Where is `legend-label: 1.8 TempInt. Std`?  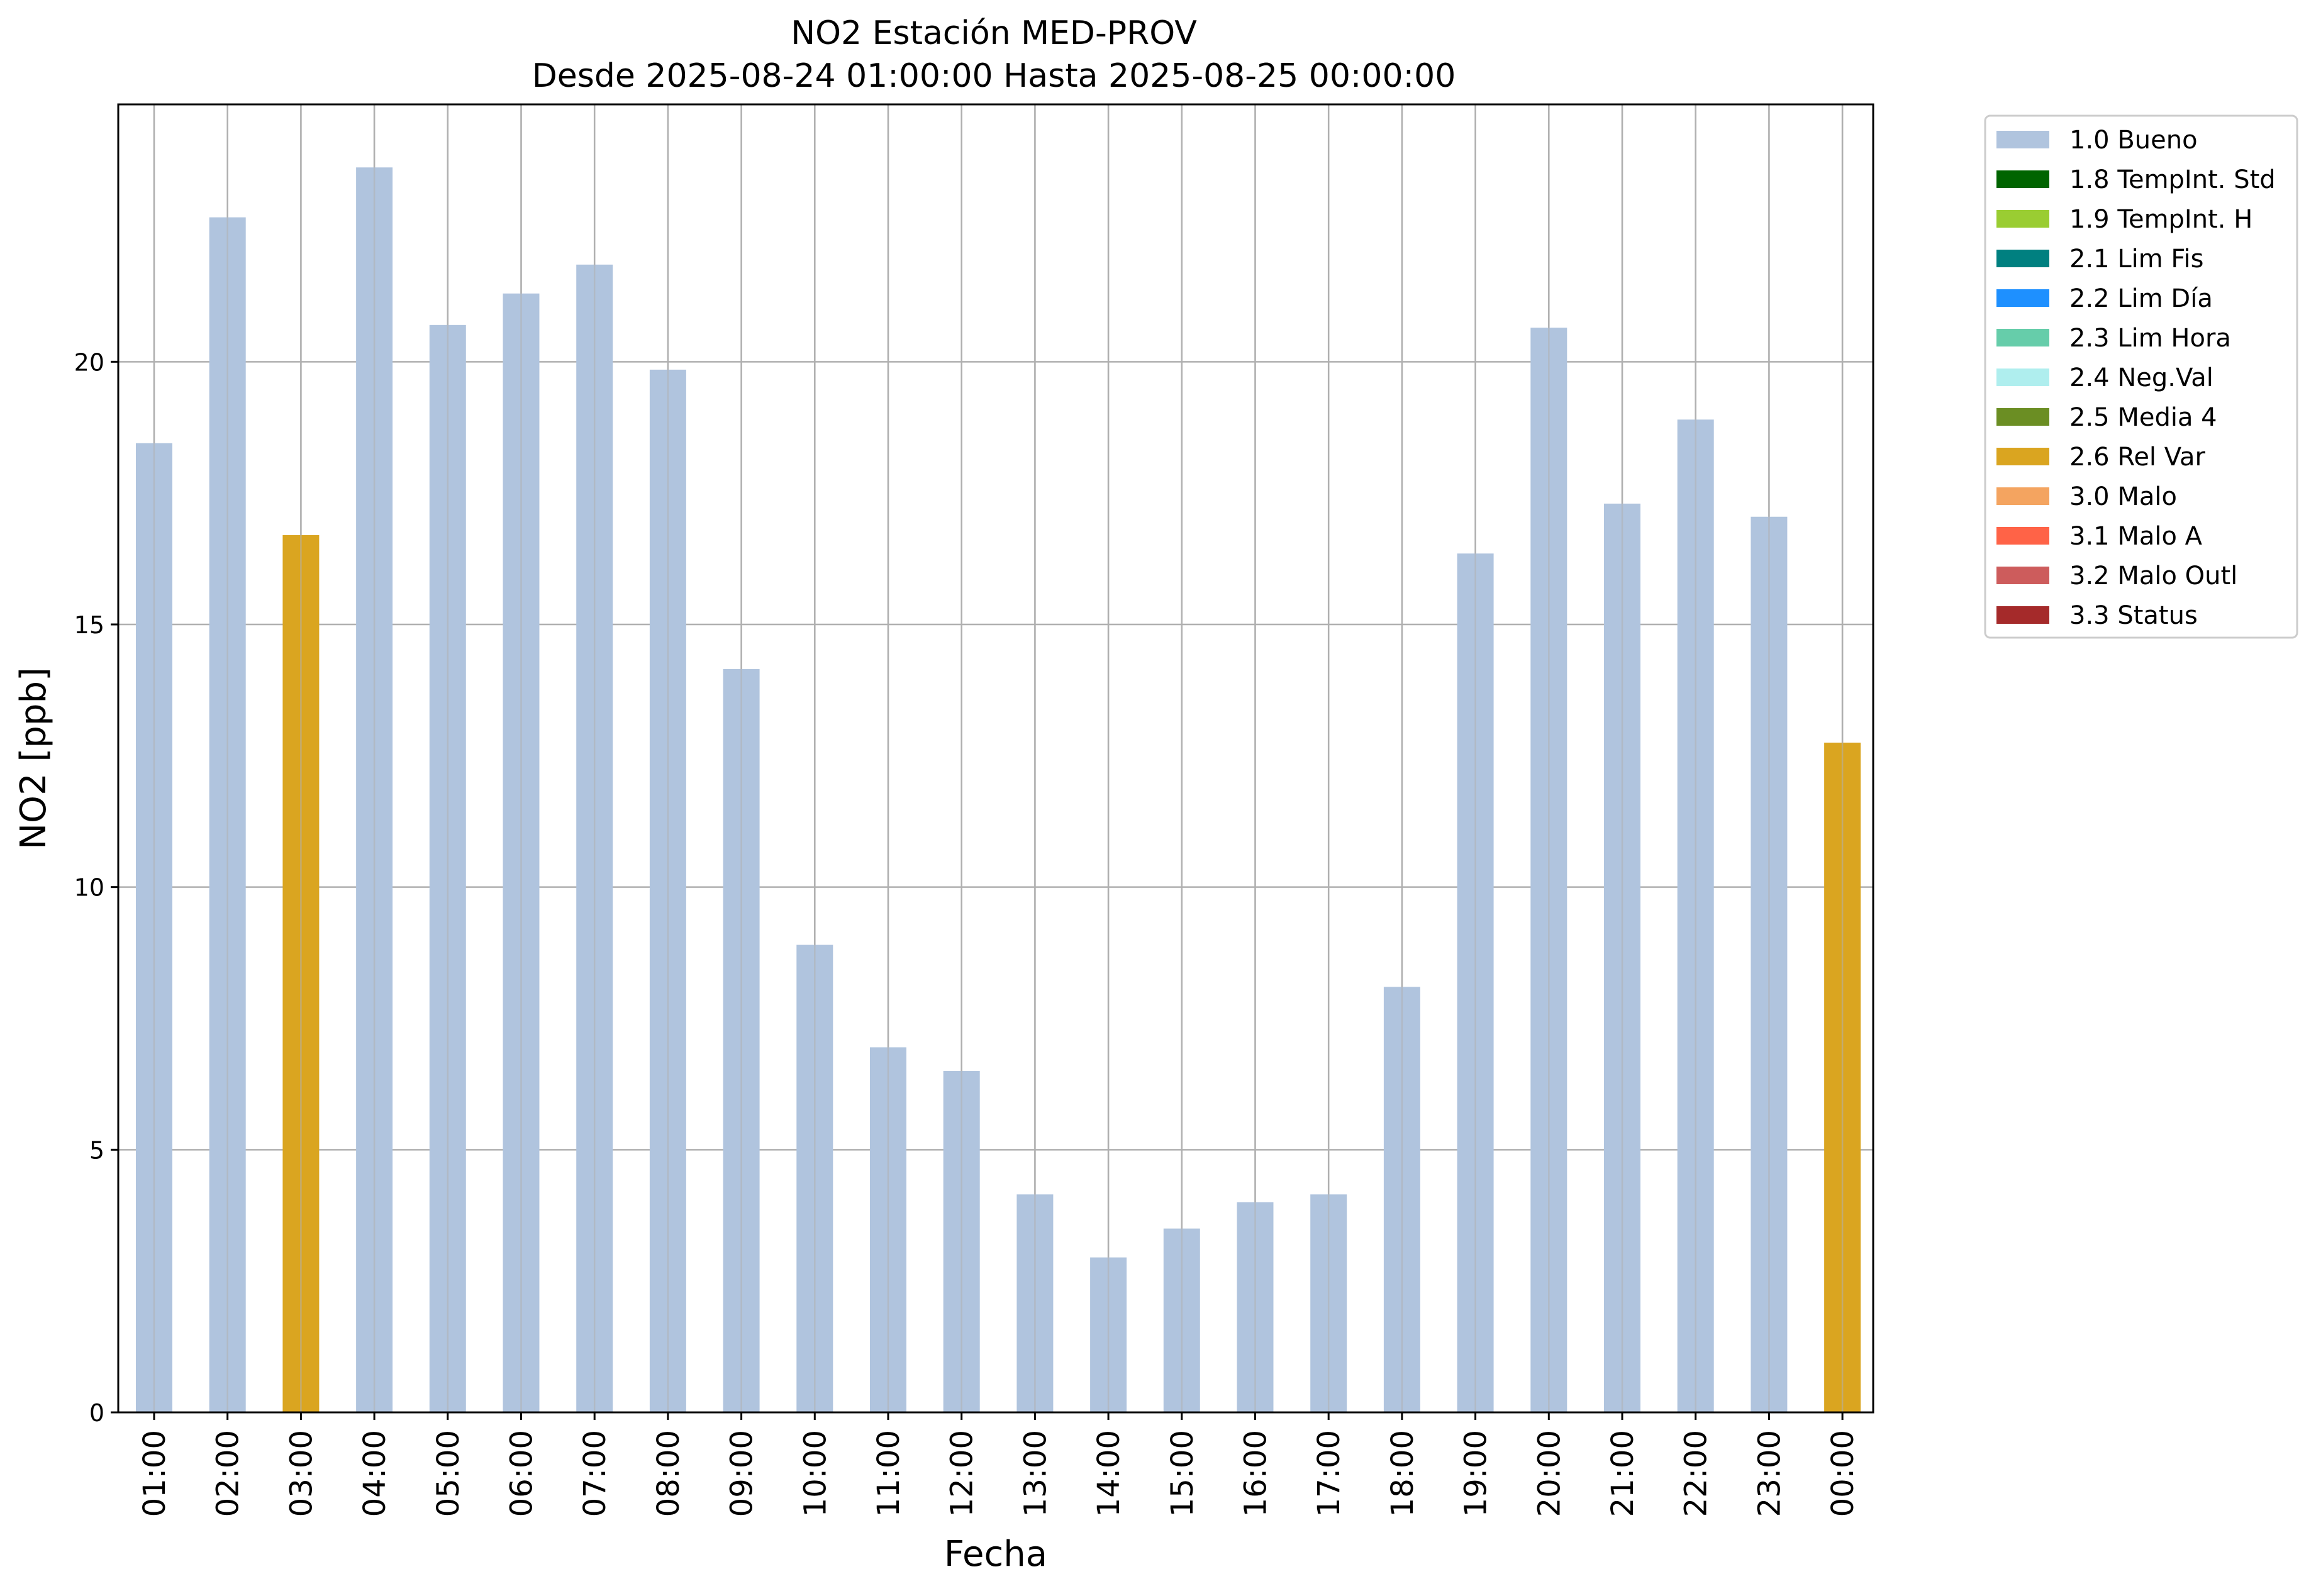 legend-label: 1.8 TempInt. Std is located at coordinates (2172, 179).